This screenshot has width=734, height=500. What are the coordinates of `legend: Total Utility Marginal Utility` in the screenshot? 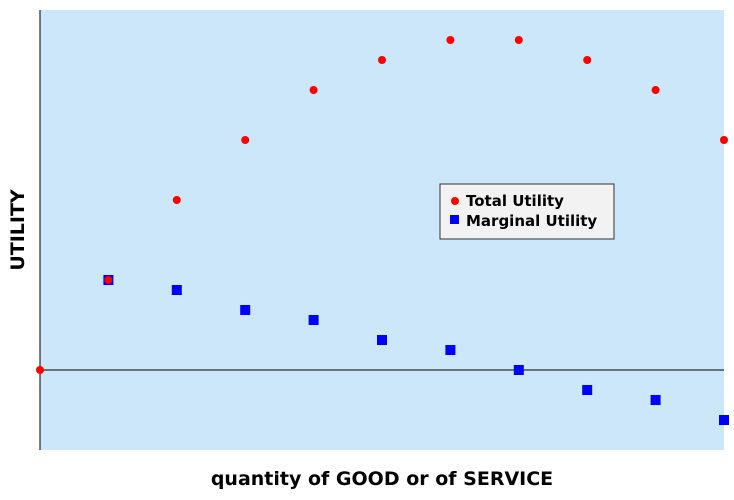 It's located at (527, 211).